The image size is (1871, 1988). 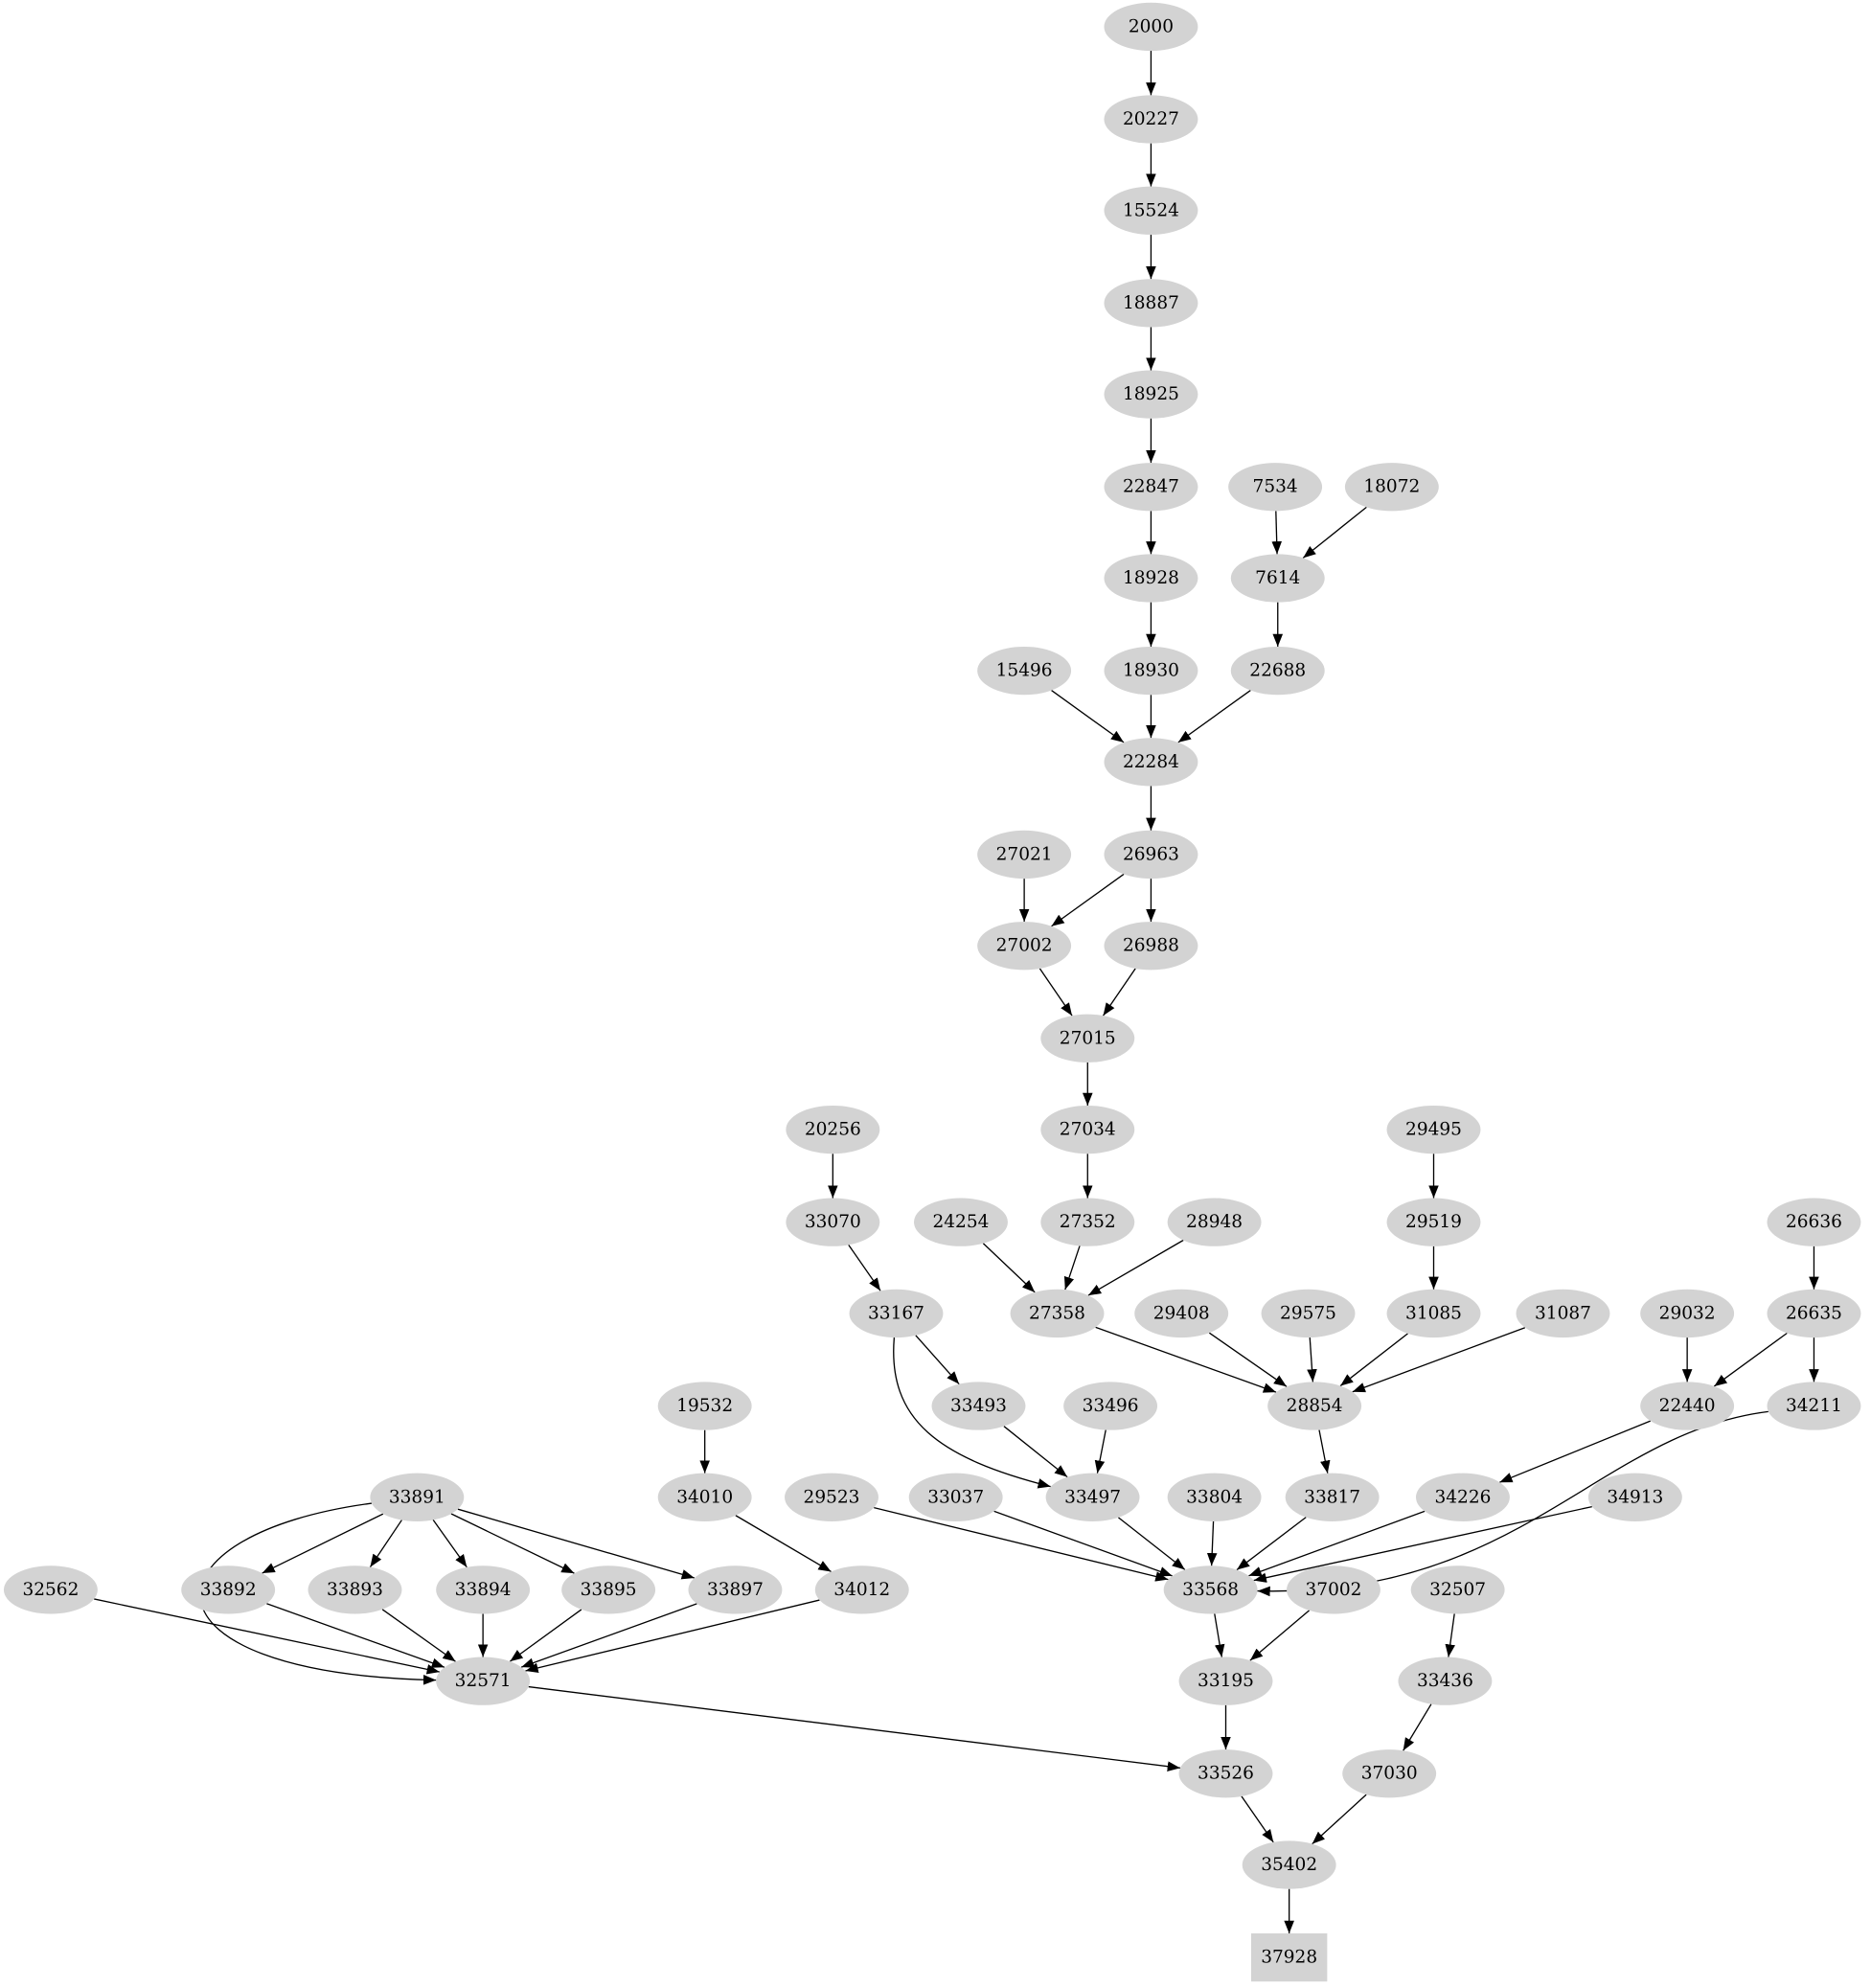 I want to click on node-label: 33195, so click(x=1226, y=1681).